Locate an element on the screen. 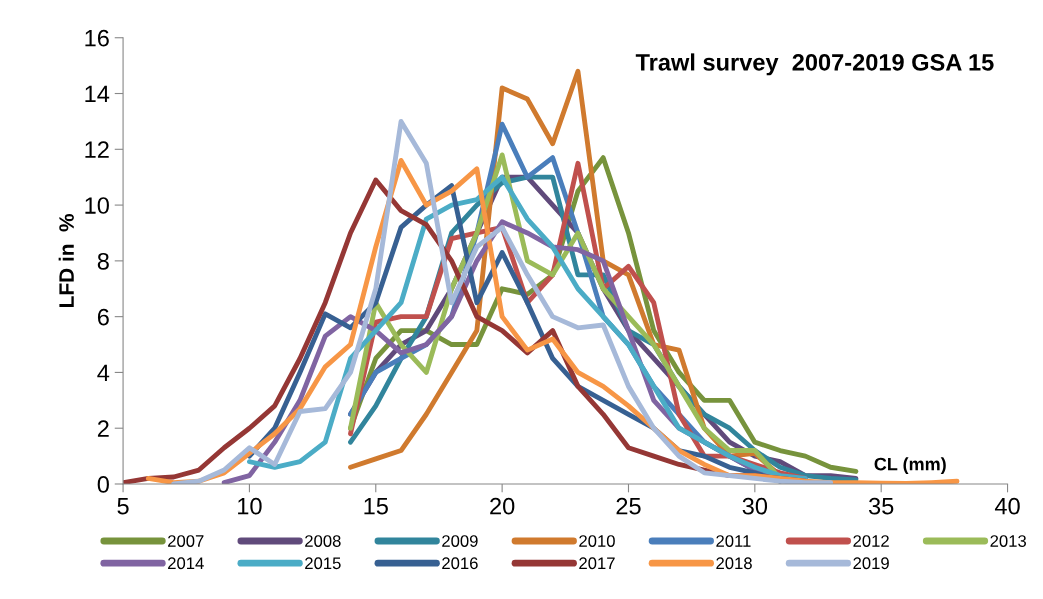 The height and width of the screenshot is (599, 1043). x-tick-label: 30 is located at coordinates (755, 506).